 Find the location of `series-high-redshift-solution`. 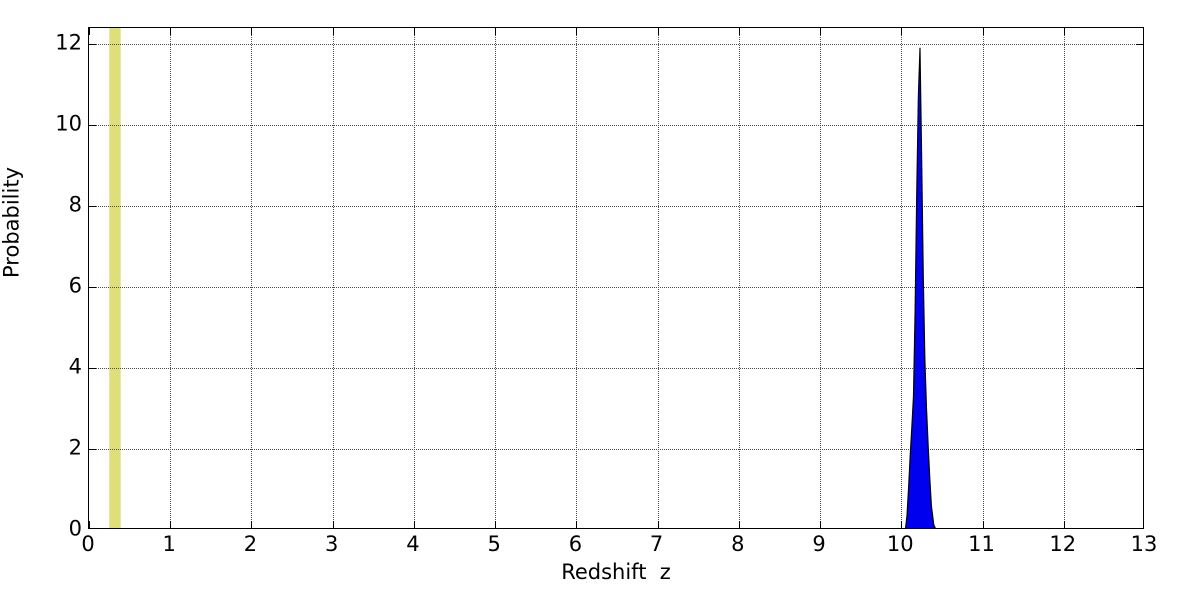

series-high-redshift-solution is located at coordinates (920, 287).